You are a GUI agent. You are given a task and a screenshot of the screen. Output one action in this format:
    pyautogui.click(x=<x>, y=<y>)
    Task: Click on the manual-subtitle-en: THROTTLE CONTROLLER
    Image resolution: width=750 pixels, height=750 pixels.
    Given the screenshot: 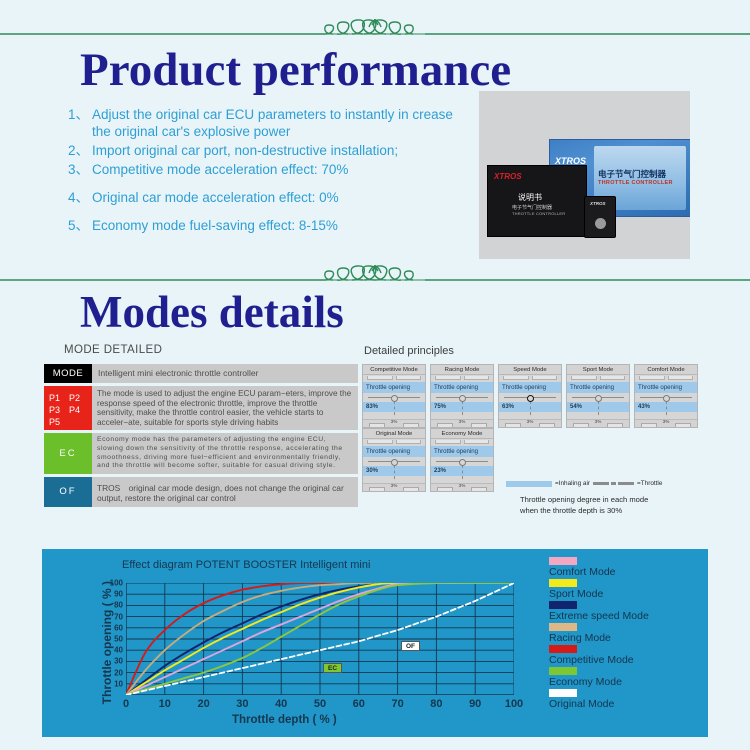 What is the action you would take?
    pyautogui.click(x=539, y=213)
    